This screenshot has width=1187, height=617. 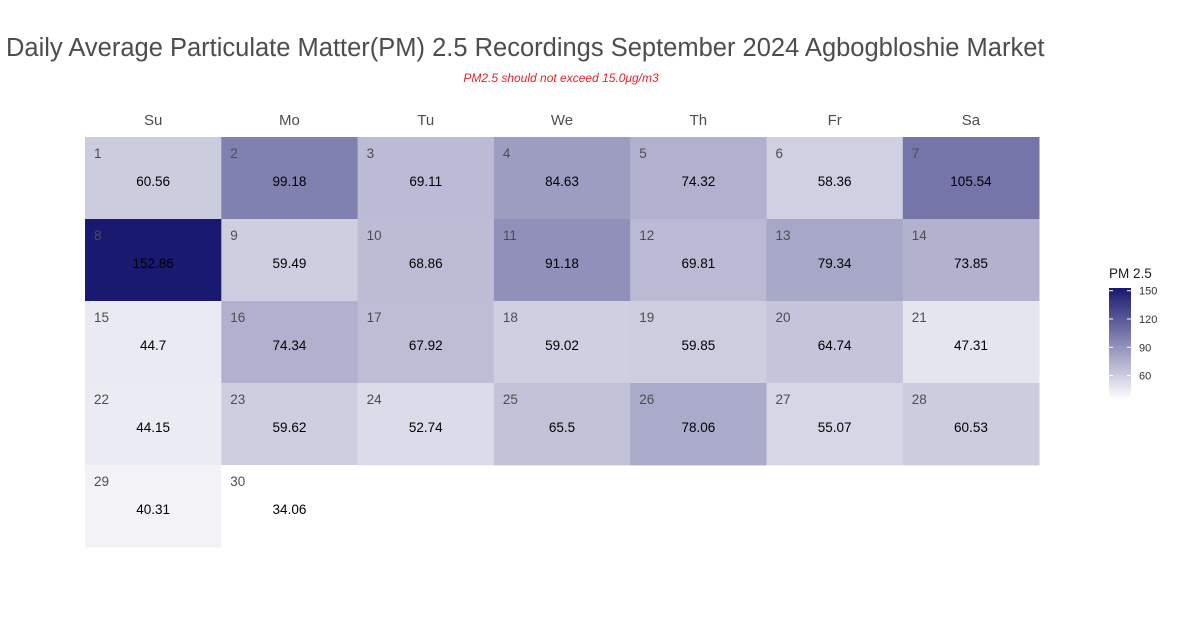 I want to click on weekday-label-we: We, so click(x=562, y=120).